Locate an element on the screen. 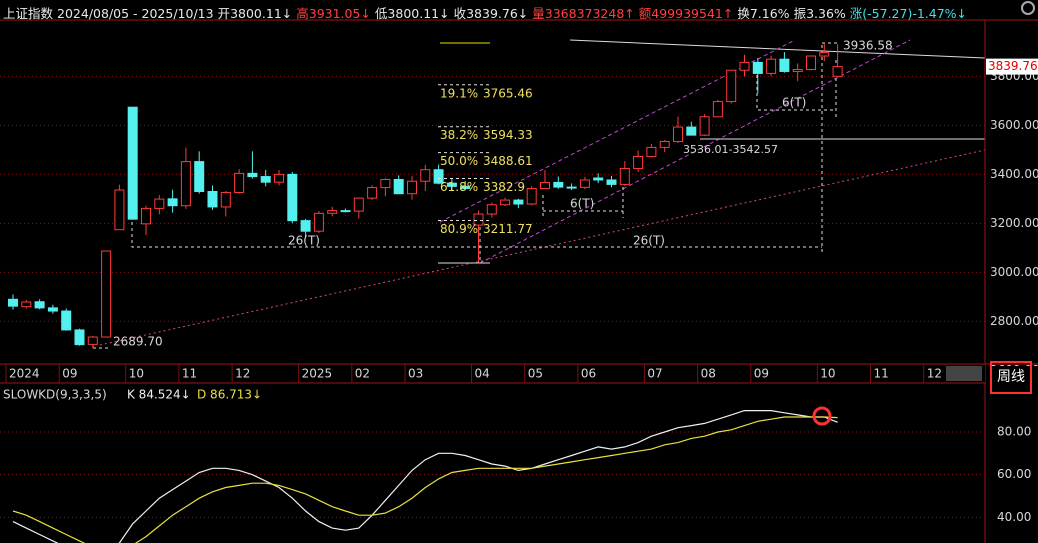 This screenshot has width=1038, height=543. kd-tick-label: 60.00 is located at coordinates (1014, 474).